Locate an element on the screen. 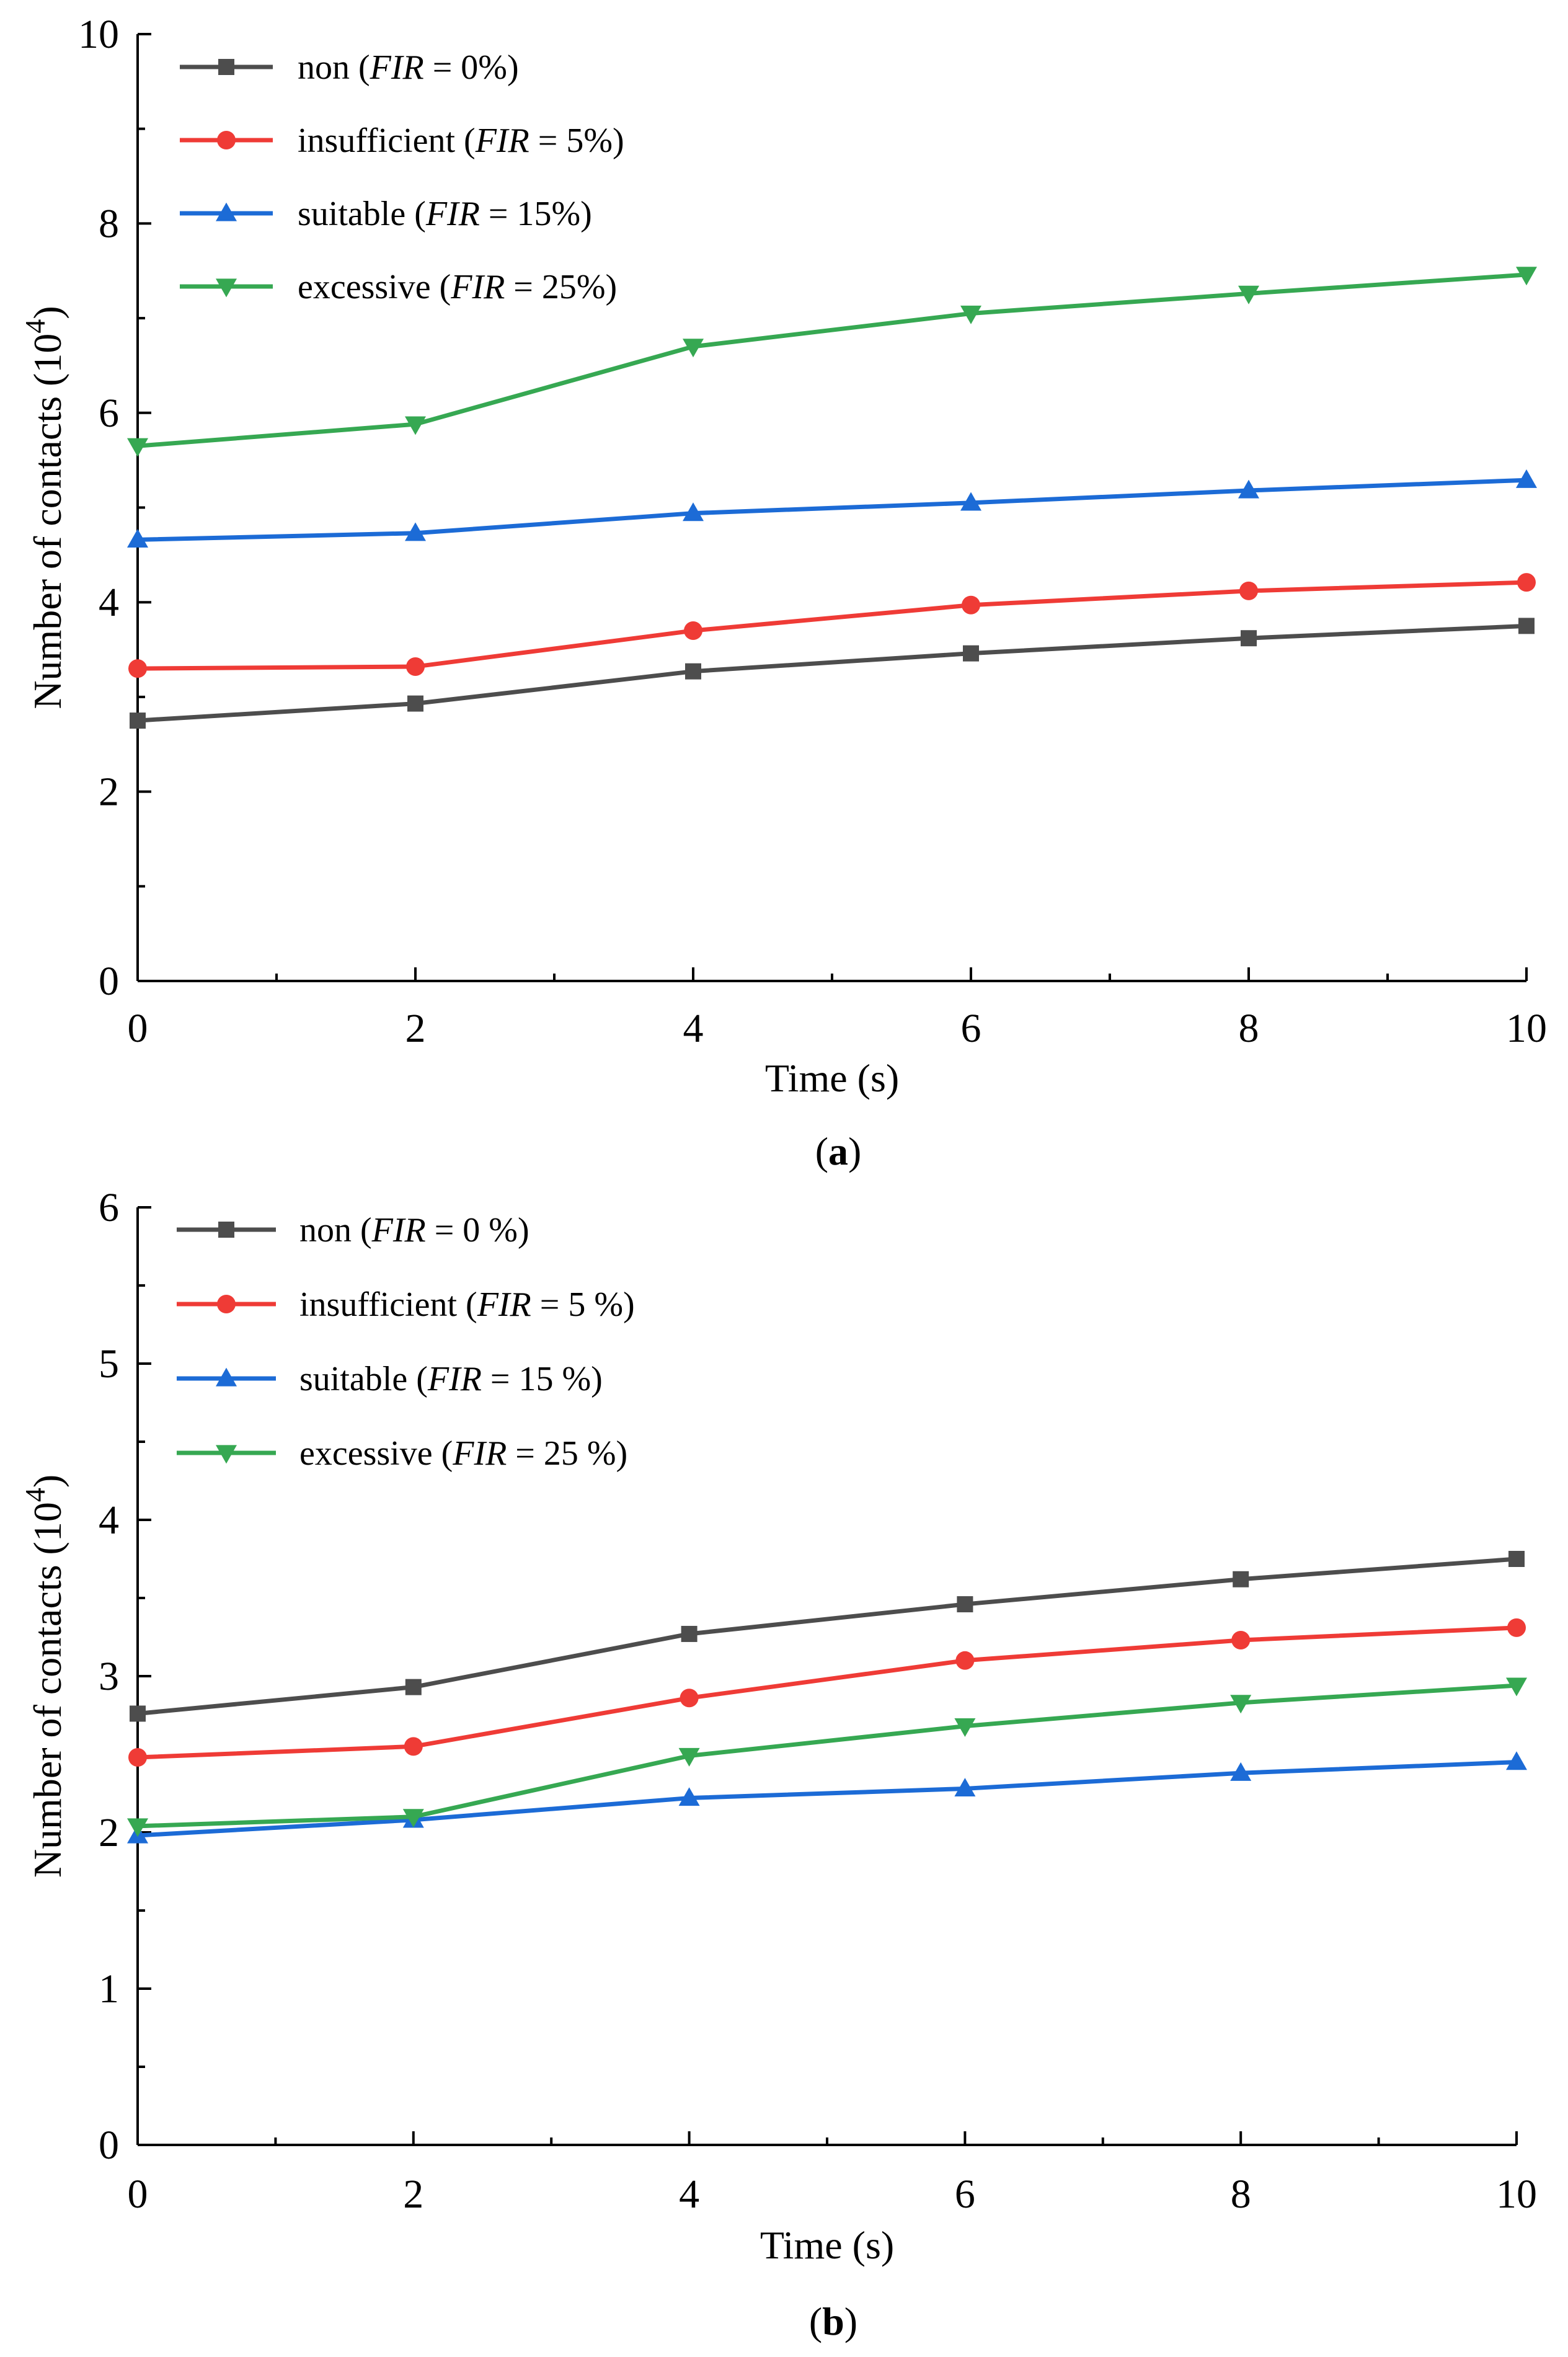  legend-label: non (FIR = 0%) is located at coordinates (408, 67).